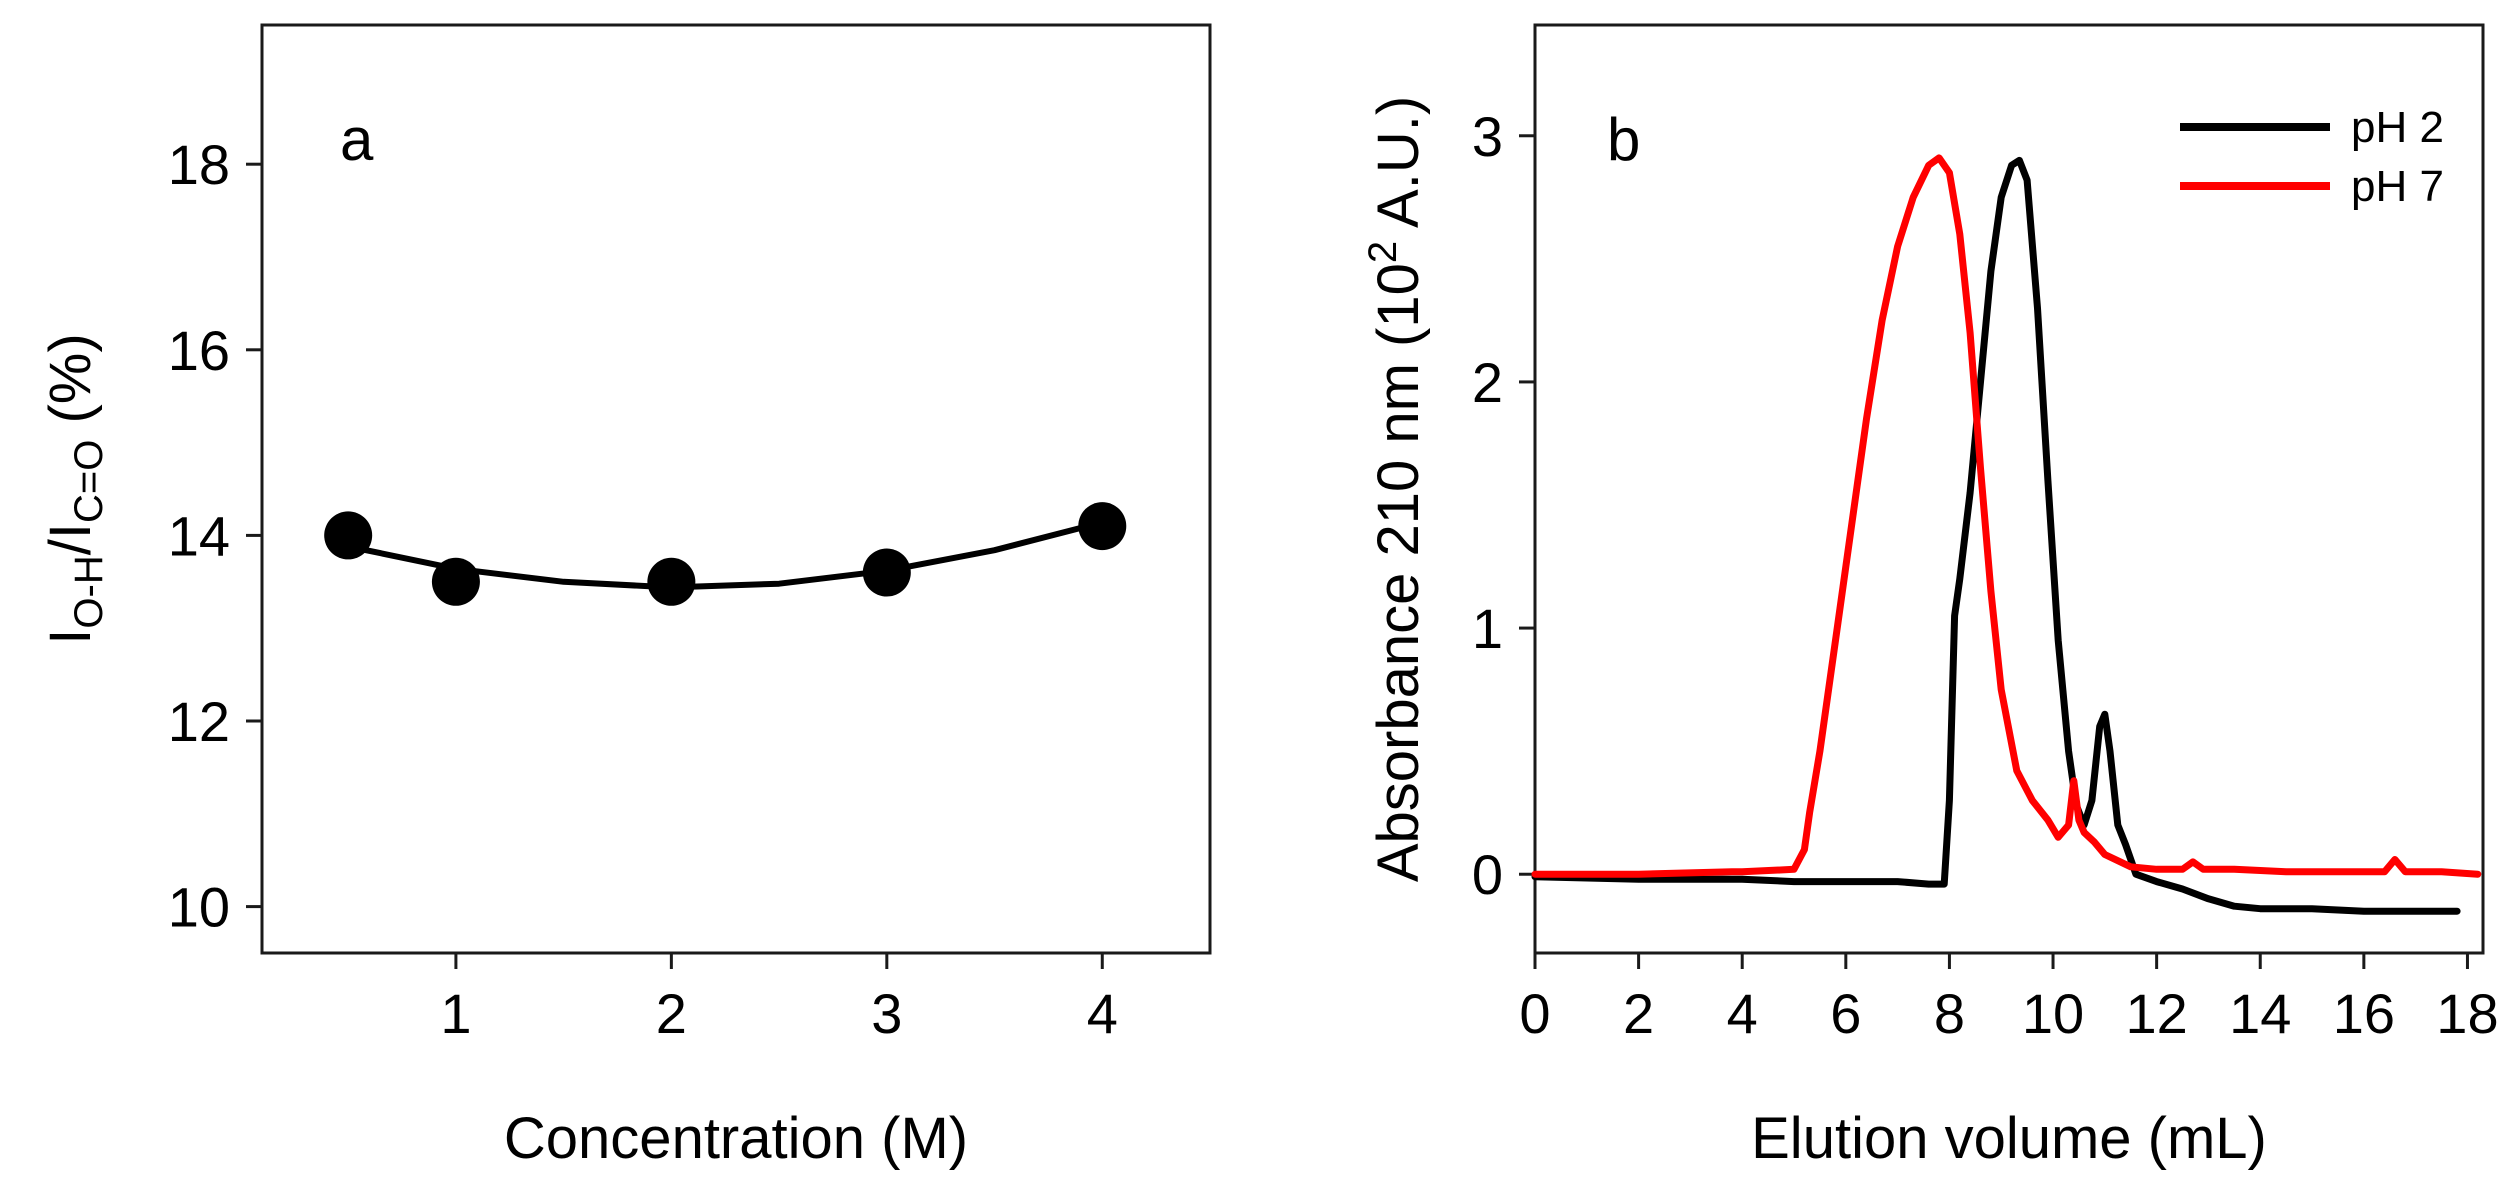 This screenshot has width=2511, height=1194. I want to click on panel-a-x-tick-label: 2, so click(671, 1013).